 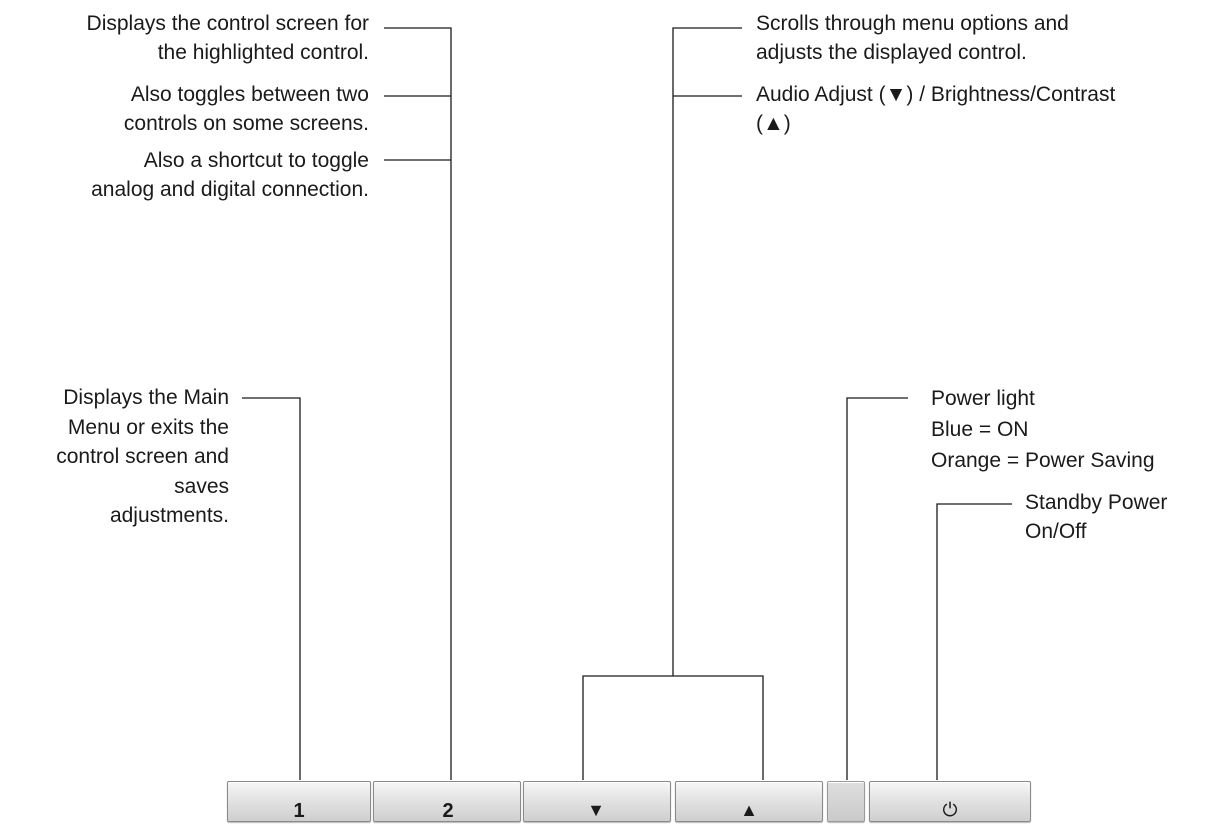 What do you see at coordinates (418, 403) in the screenshot?
I see `leader-button2` at bounding box center [418, 403].